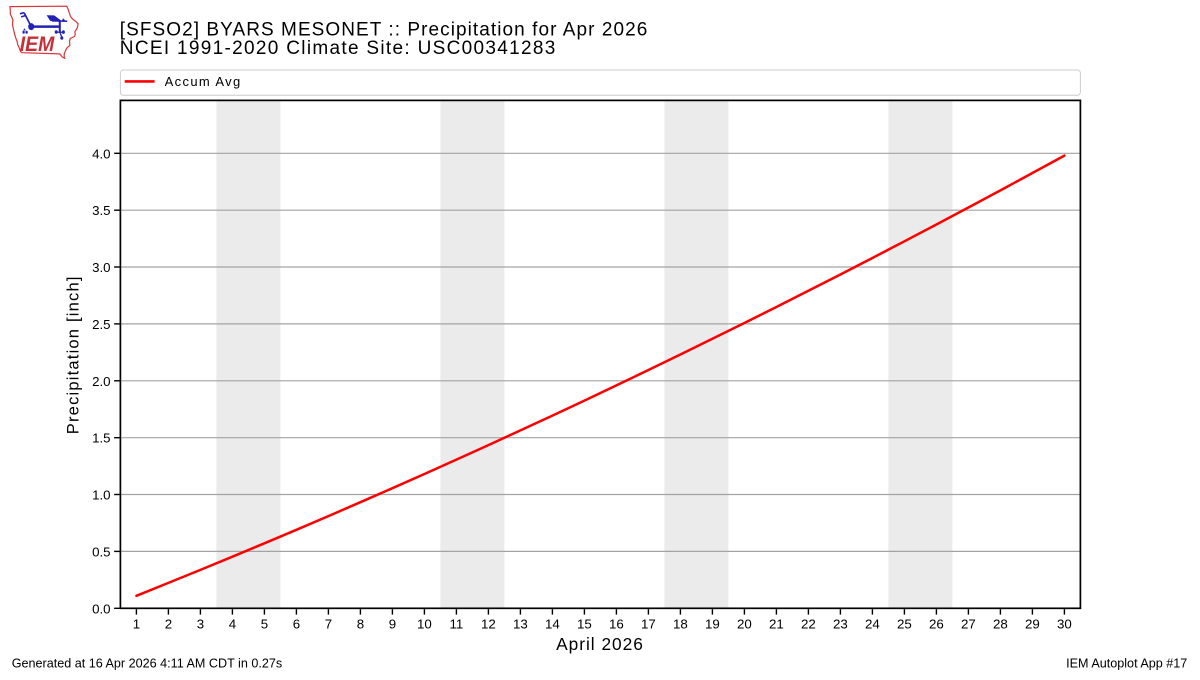 The image size is (1200, 680). I want to click on svg-text: 12, so click(488, 624).